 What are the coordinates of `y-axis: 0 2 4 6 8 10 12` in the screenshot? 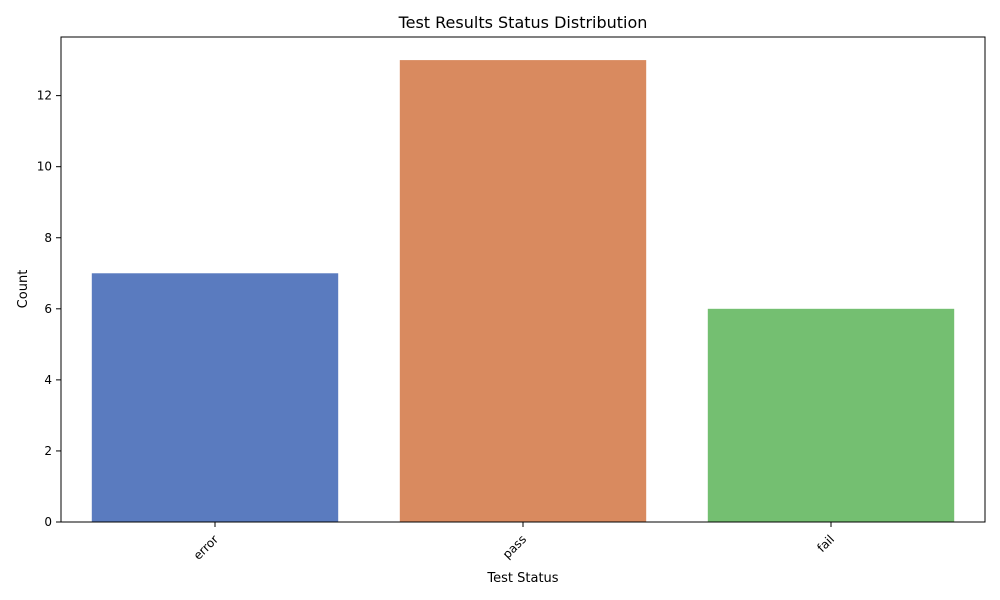 It's located at (49, 309).